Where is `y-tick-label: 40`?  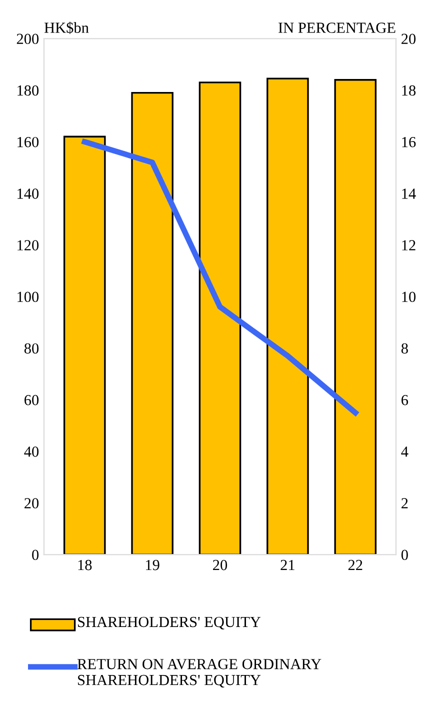
y-tick-label: 40 is located at coordinates (31, 451).